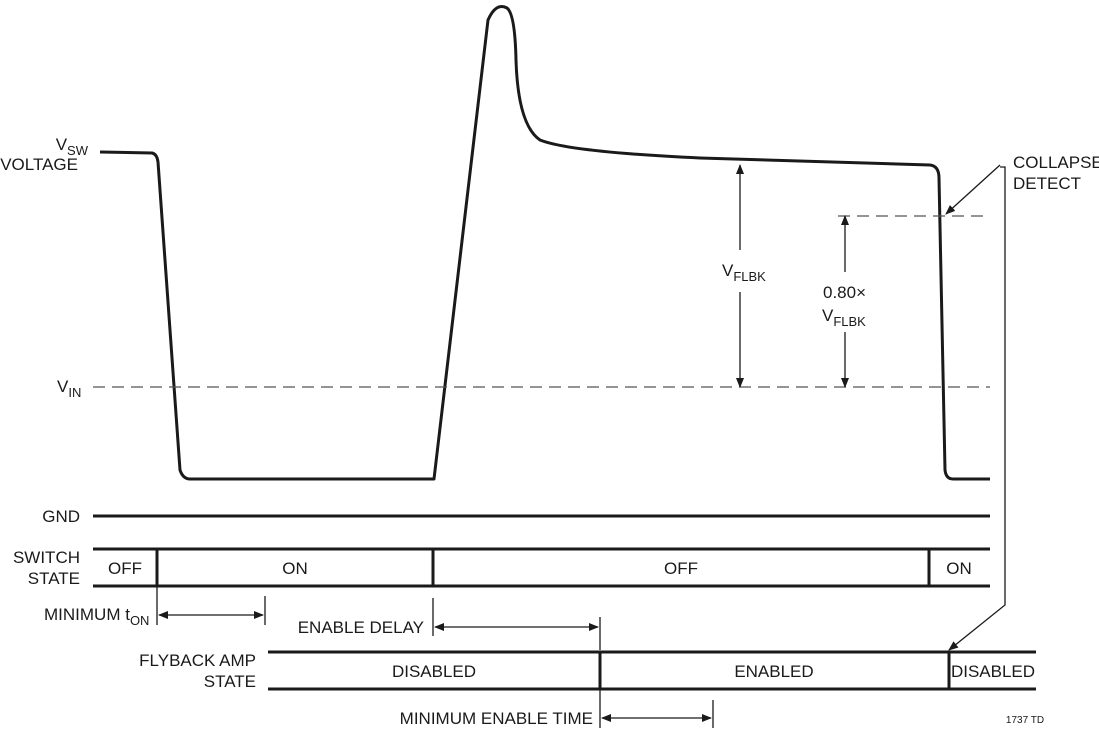  What do you see at coordinates (844, 292) in the screenshot?
I see `factor-label: 0.80×` at bounding box center [844, 292].